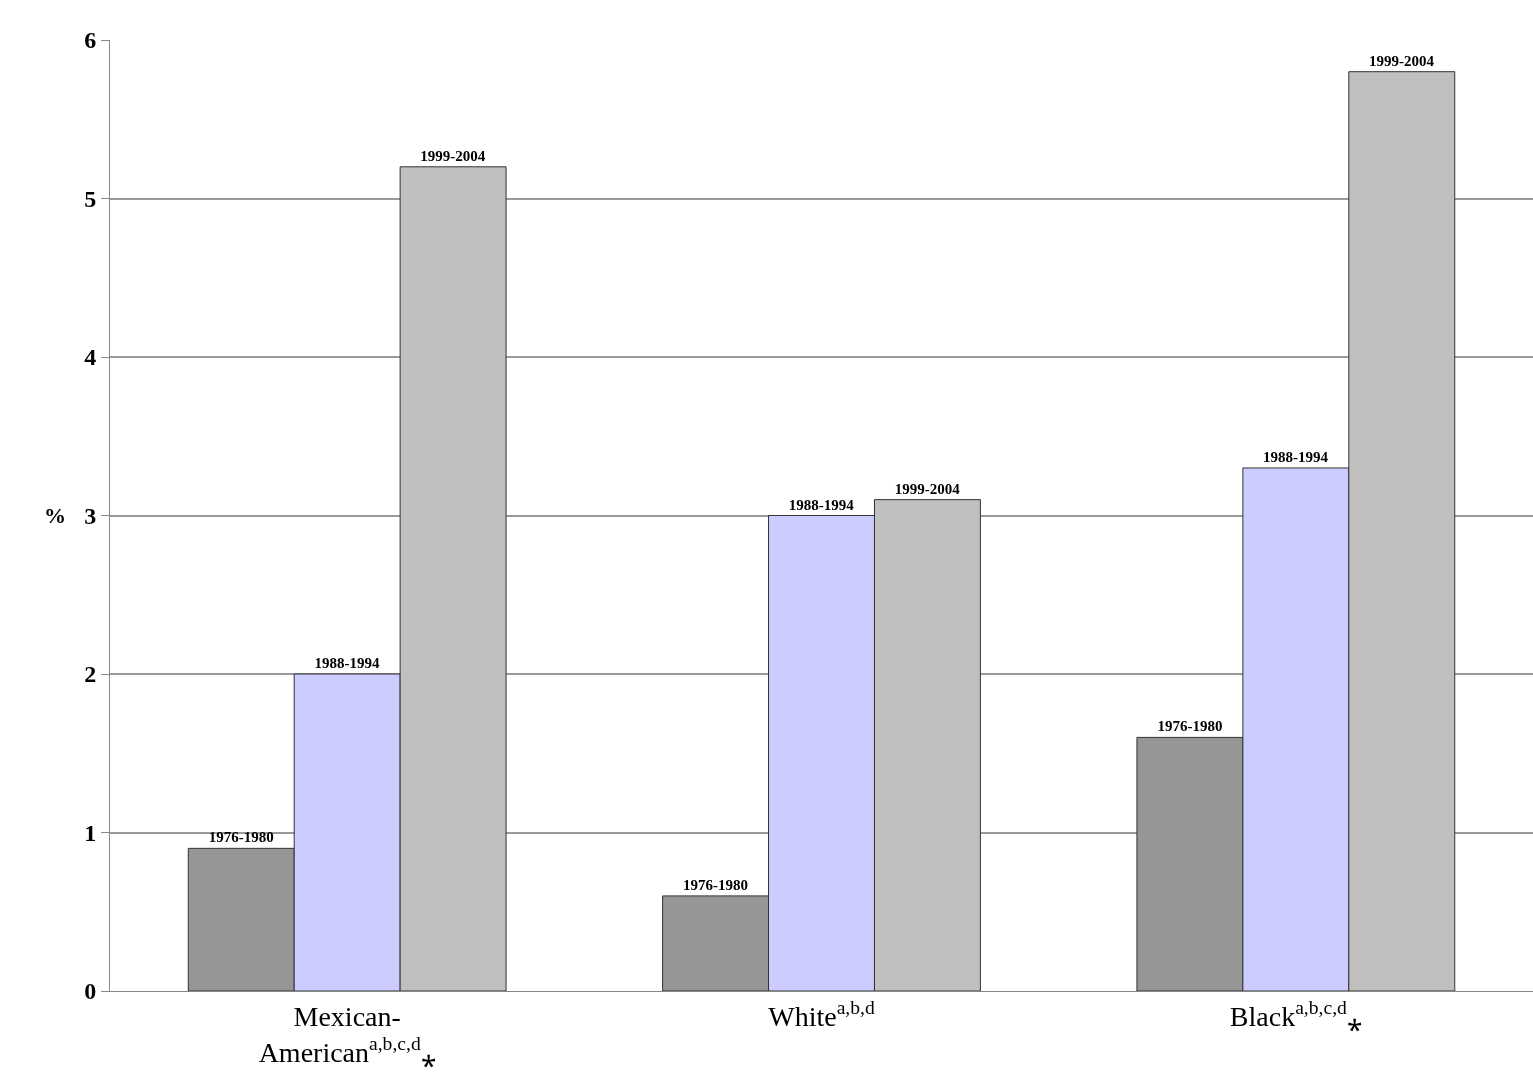 This screenshot has width=1533, height=1091. What do you see at coordinates (90, 198) in the screenshot?
I see `y-tick-label: 5` at bounding box center [90, 198].